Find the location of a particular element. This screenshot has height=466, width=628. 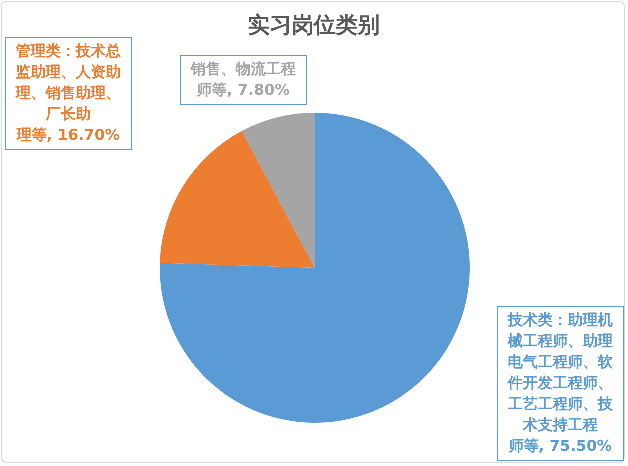

chart-title: 实习岗位类别 is located at coordinates (314, 25).